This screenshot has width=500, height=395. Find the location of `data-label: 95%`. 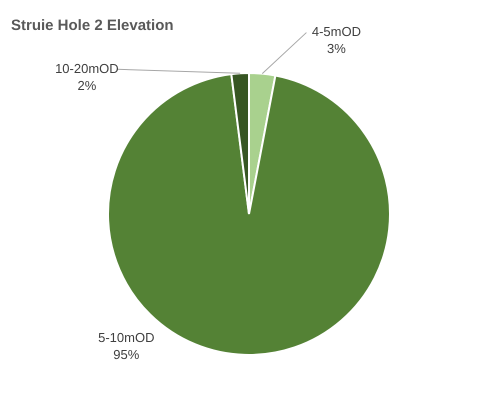

data-label: 95% is located at coordinates (126, 354).